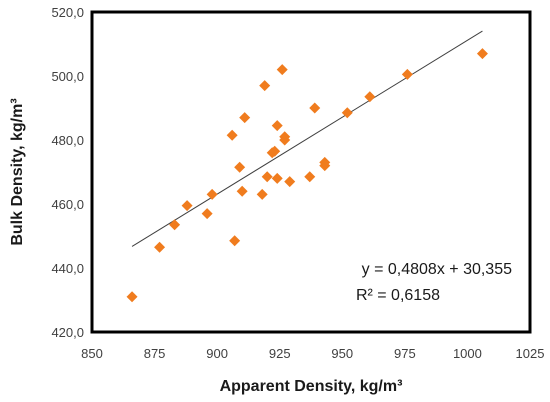  I want to click on y-axis-title: Bulk Density, kg/m³, so click(17, 171).